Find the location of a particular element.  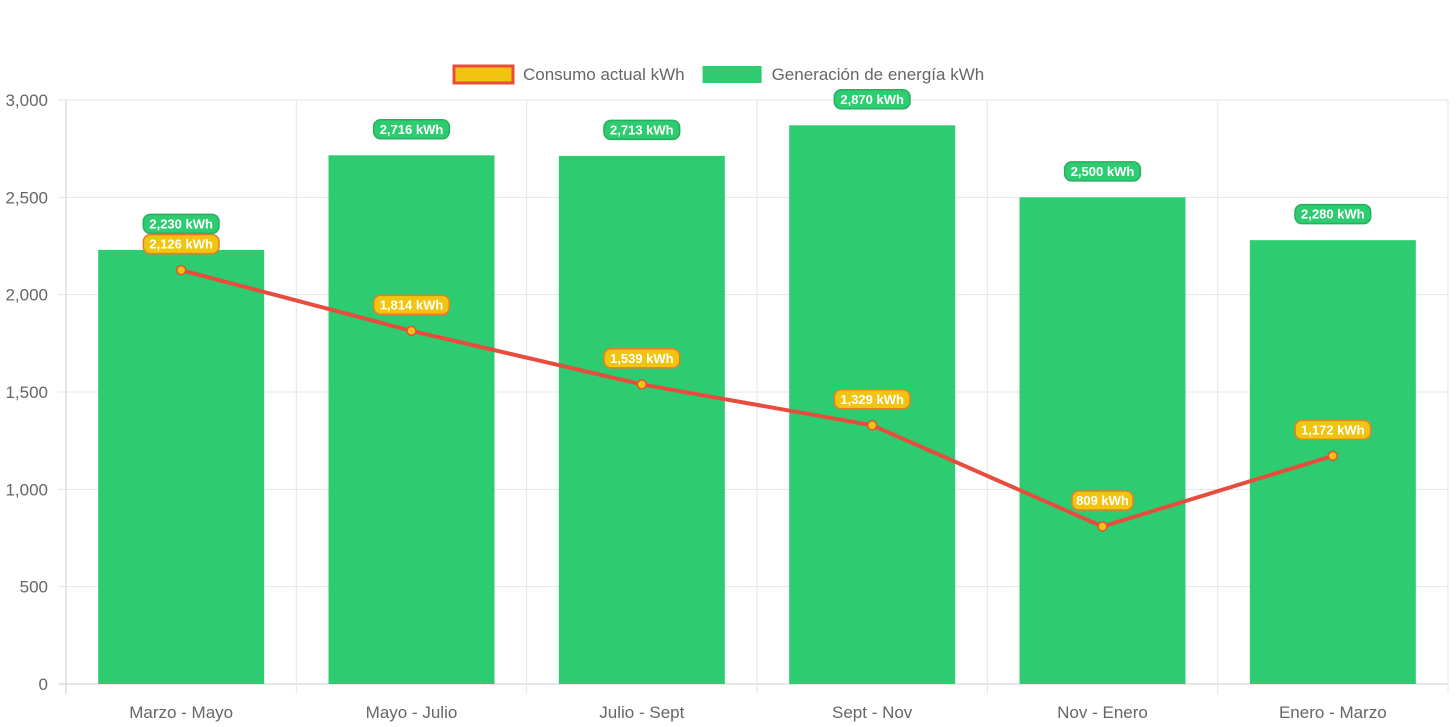

line-data-label: 2,126 kWh is located at coordinates (181, 244).